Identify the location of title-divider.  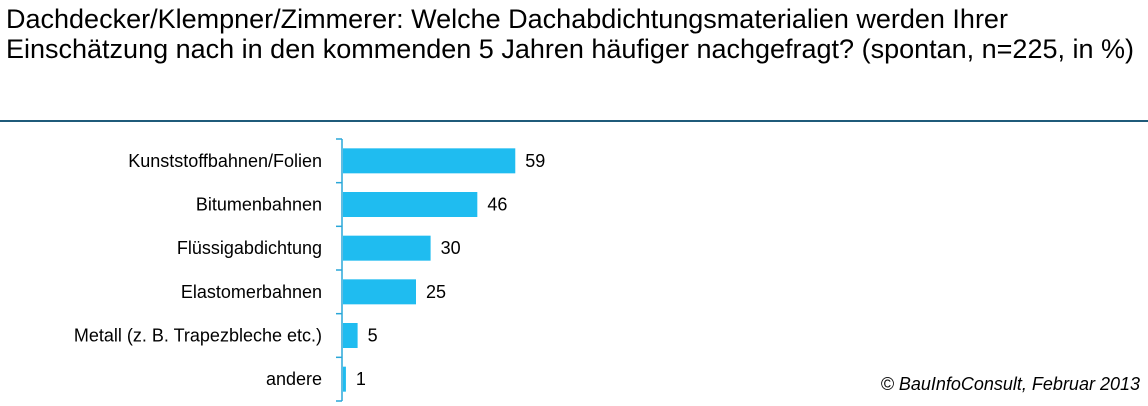
(574, 121).